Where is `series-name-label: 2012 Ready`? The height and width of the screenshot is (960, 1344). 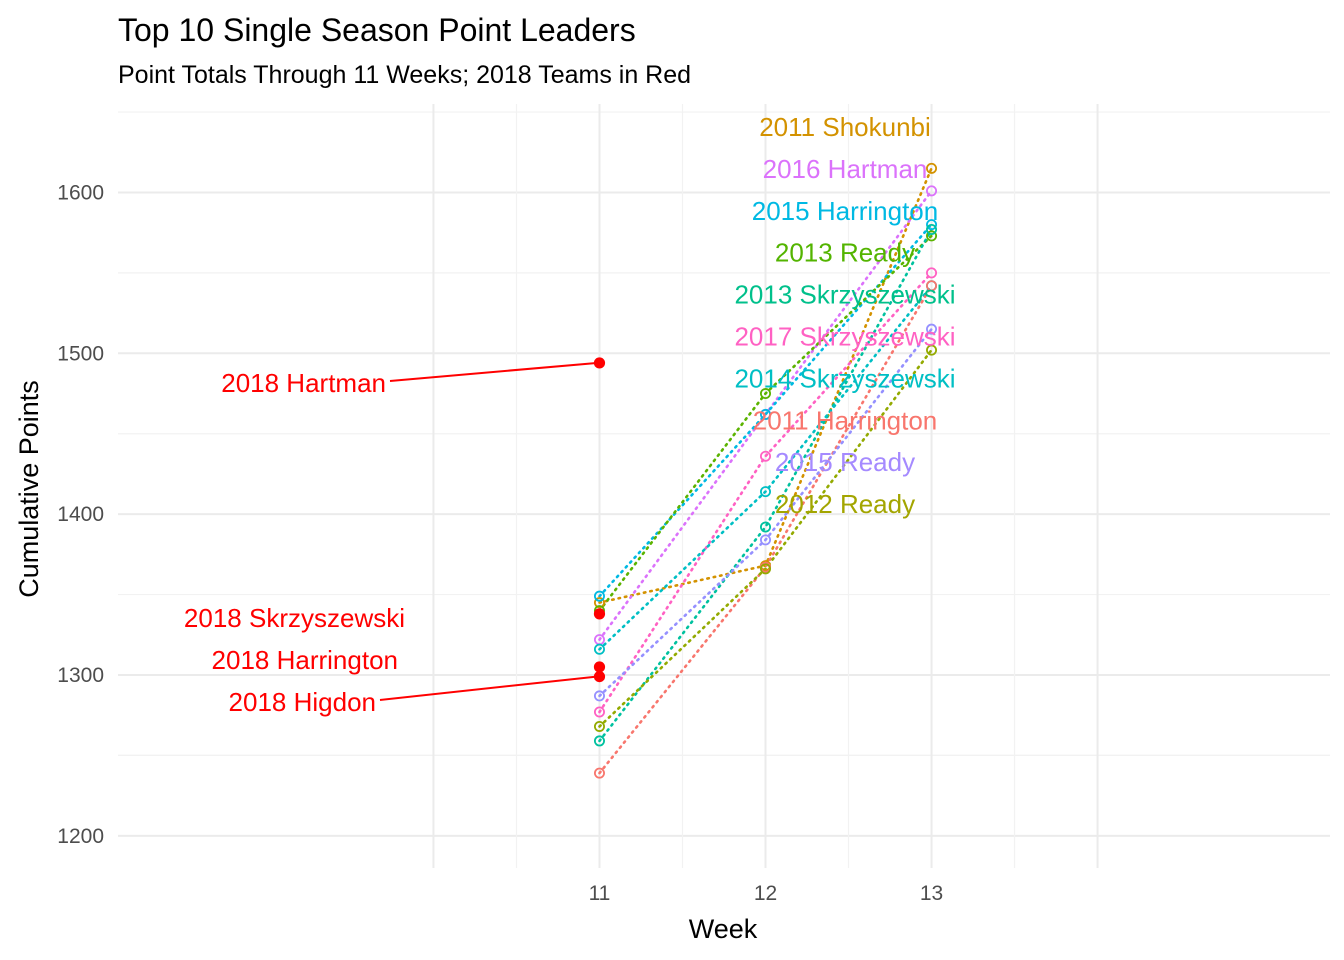 series-name-label: 2012 Ready is located at coordinates (845, 504).